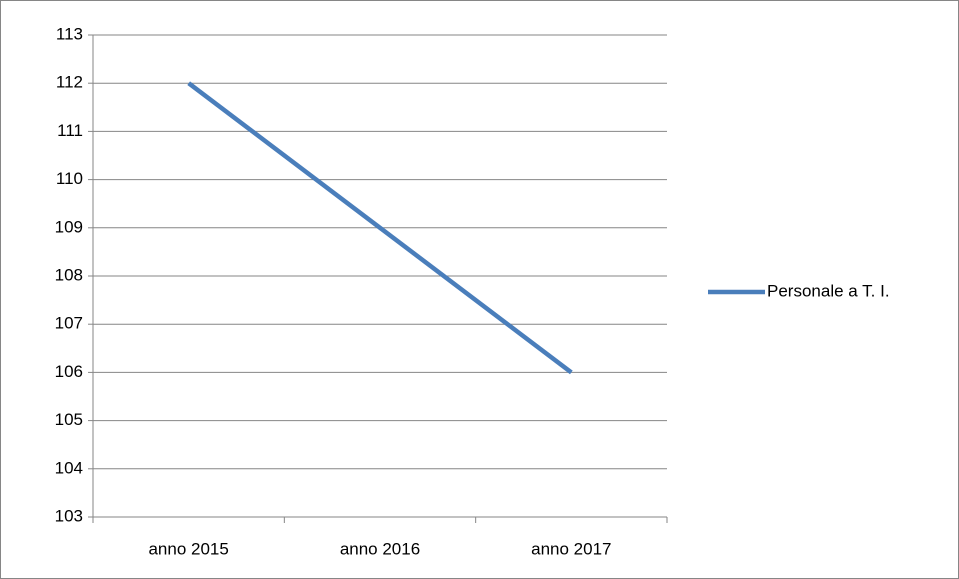  Describe the element at coordinates (69, 467) in the screenshot. I see `y-tick-label: 104` at that location.